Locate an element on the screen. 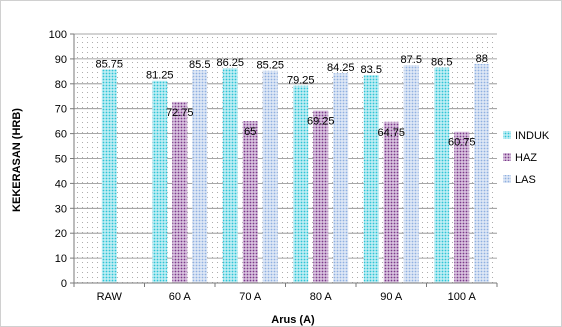 The image size is (562, 327). y-tick-label: 70 is located at coordinates (61, 110).